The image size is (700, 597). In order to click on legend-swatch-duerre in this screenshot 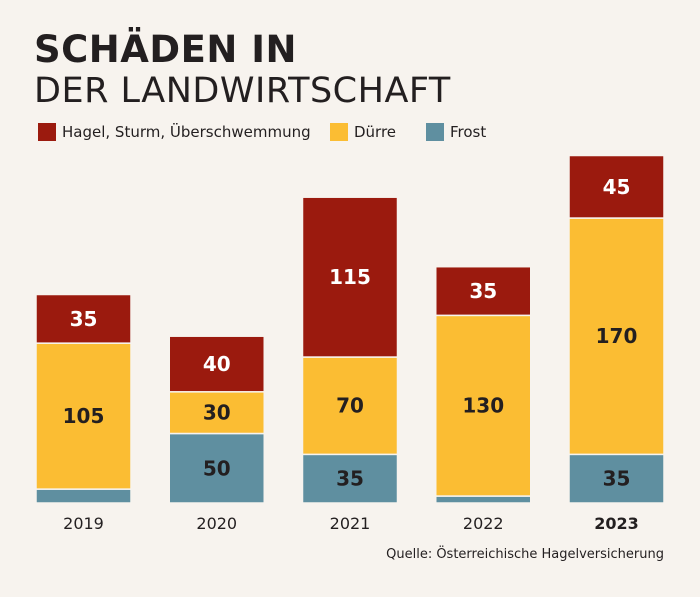, I will do `click(339, 132)`.